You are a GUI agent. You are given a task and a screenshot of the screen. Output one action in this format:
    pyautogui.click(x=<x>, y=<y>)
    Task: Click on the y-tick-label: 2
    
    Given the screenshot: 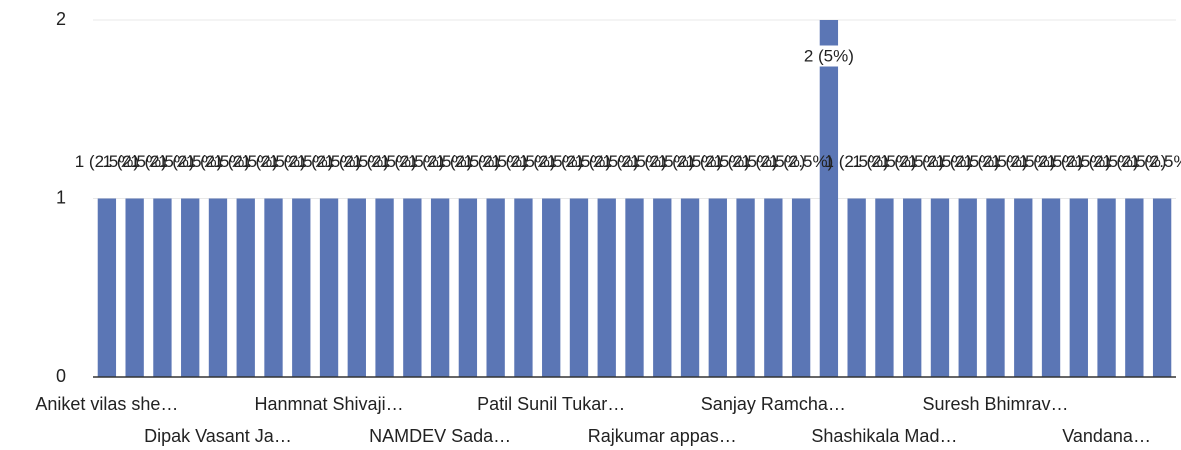 What is the action you would take?
    pyautogui.click(x=61, y=19)
    